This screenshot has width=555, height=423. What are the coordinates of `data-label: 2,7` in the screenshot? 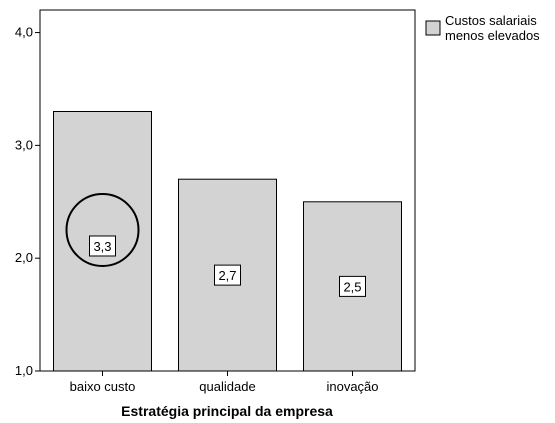 It's located at (227, 275).